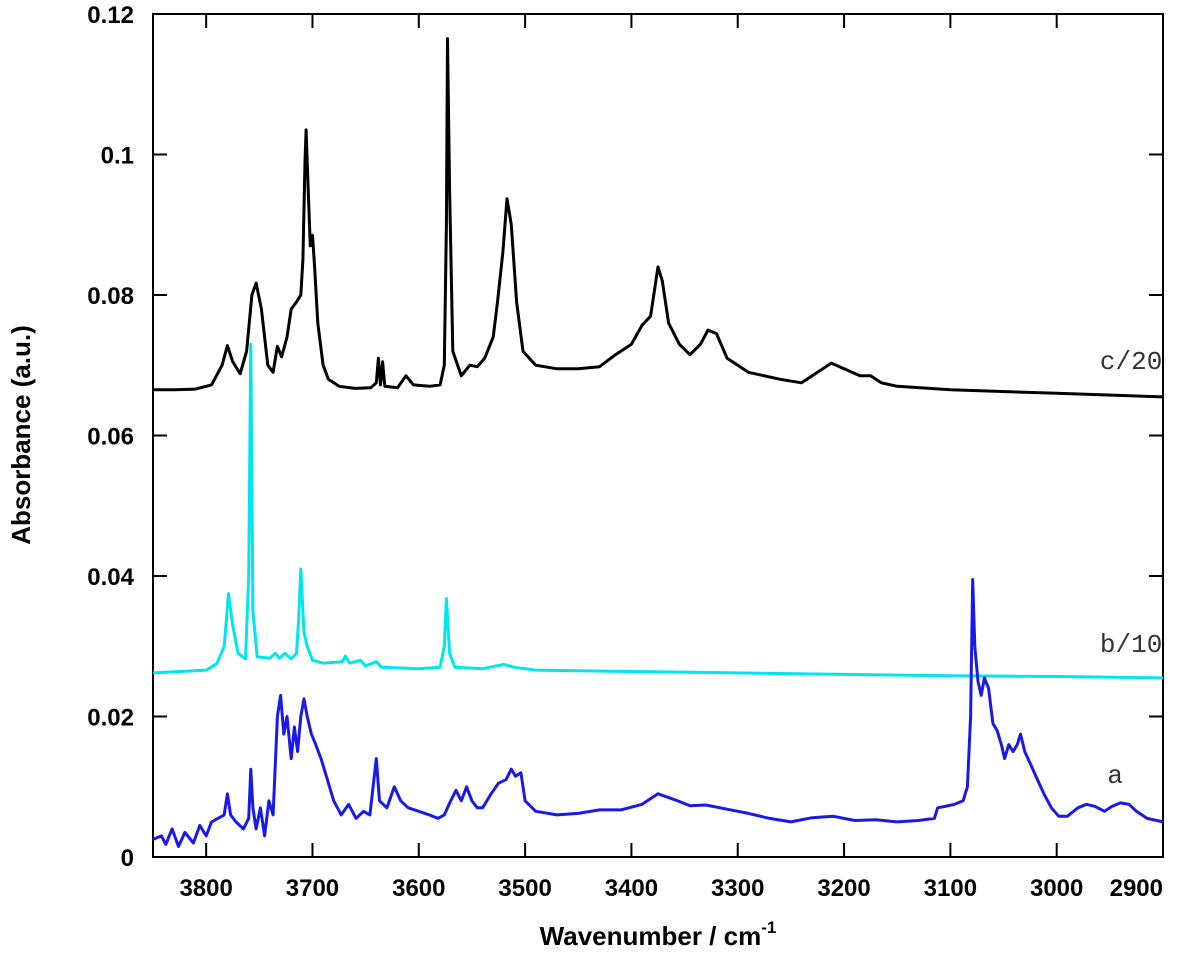 This screenshot has height=958, width=1200. Describe the element at coordinates (312, 888) in the screenshot. I see `x-tick-label: 3700` at that location.